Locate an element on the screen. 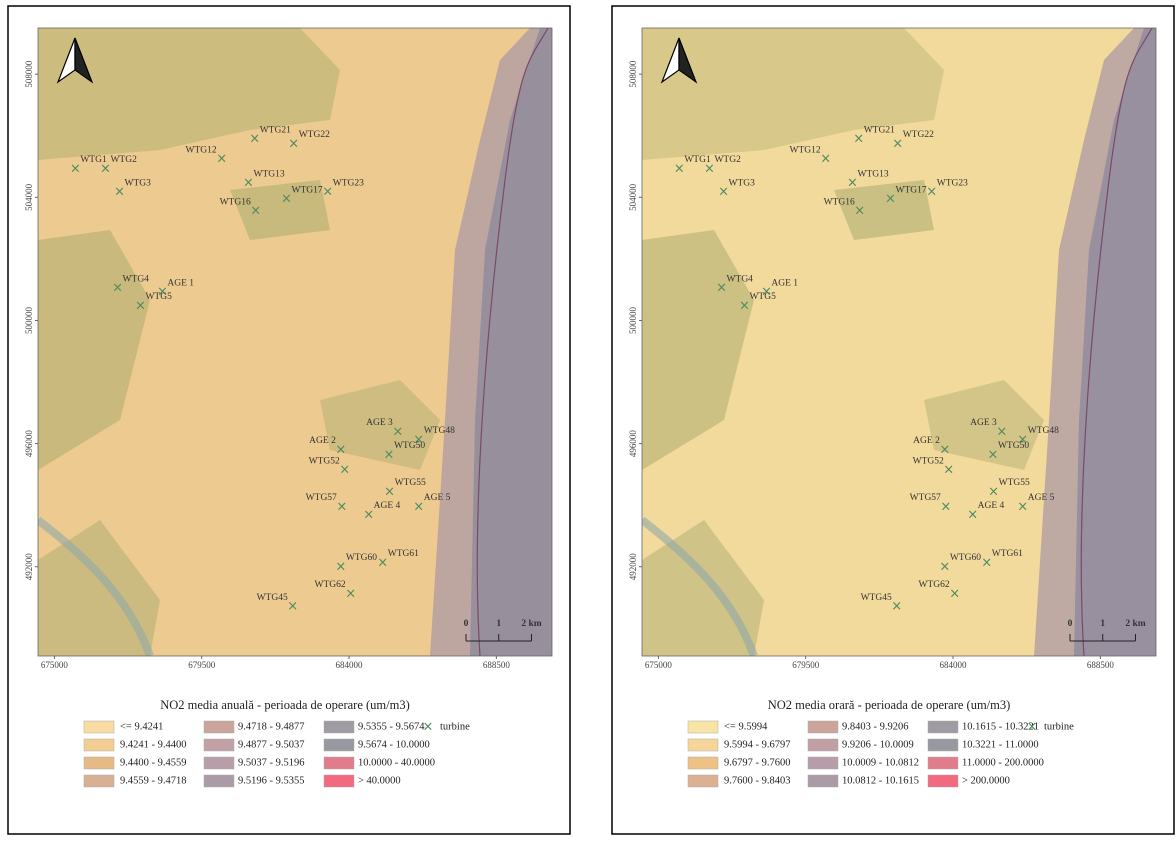 This screenshot has width=1176, height=845. turbine-label: WTG3 is located at coordinates (138, 183).